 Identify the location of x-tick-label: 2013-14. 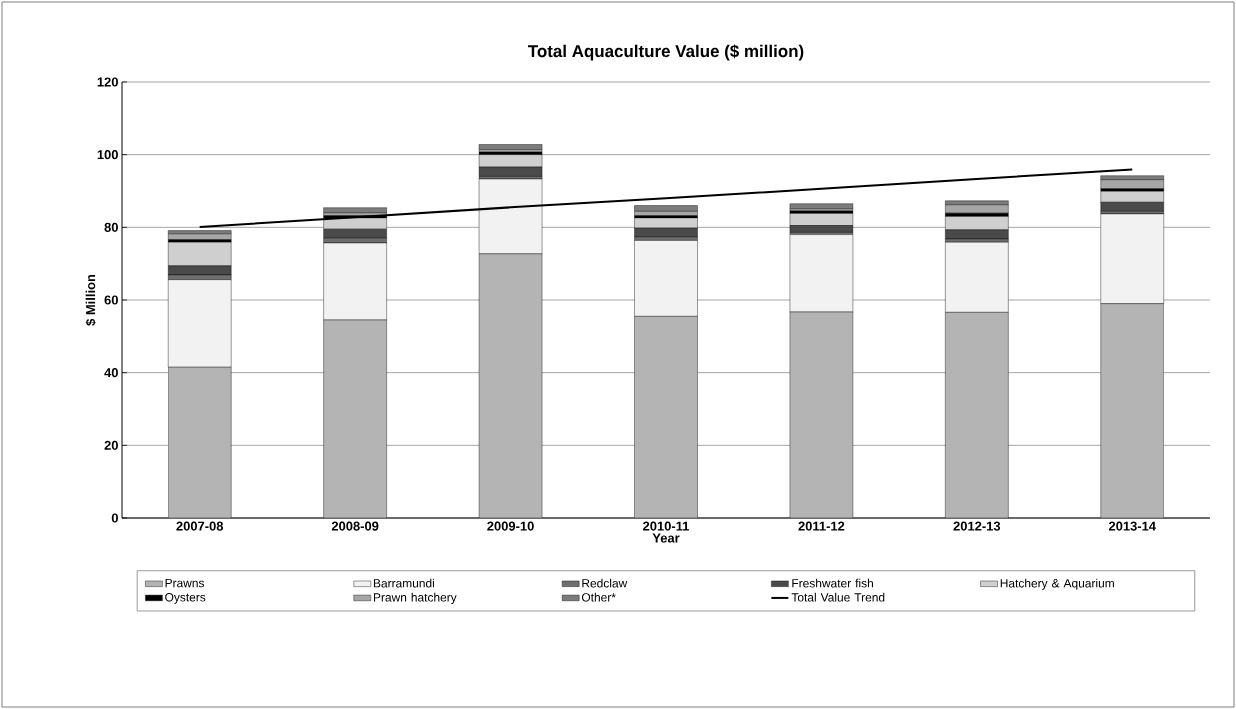
(1132, 526).